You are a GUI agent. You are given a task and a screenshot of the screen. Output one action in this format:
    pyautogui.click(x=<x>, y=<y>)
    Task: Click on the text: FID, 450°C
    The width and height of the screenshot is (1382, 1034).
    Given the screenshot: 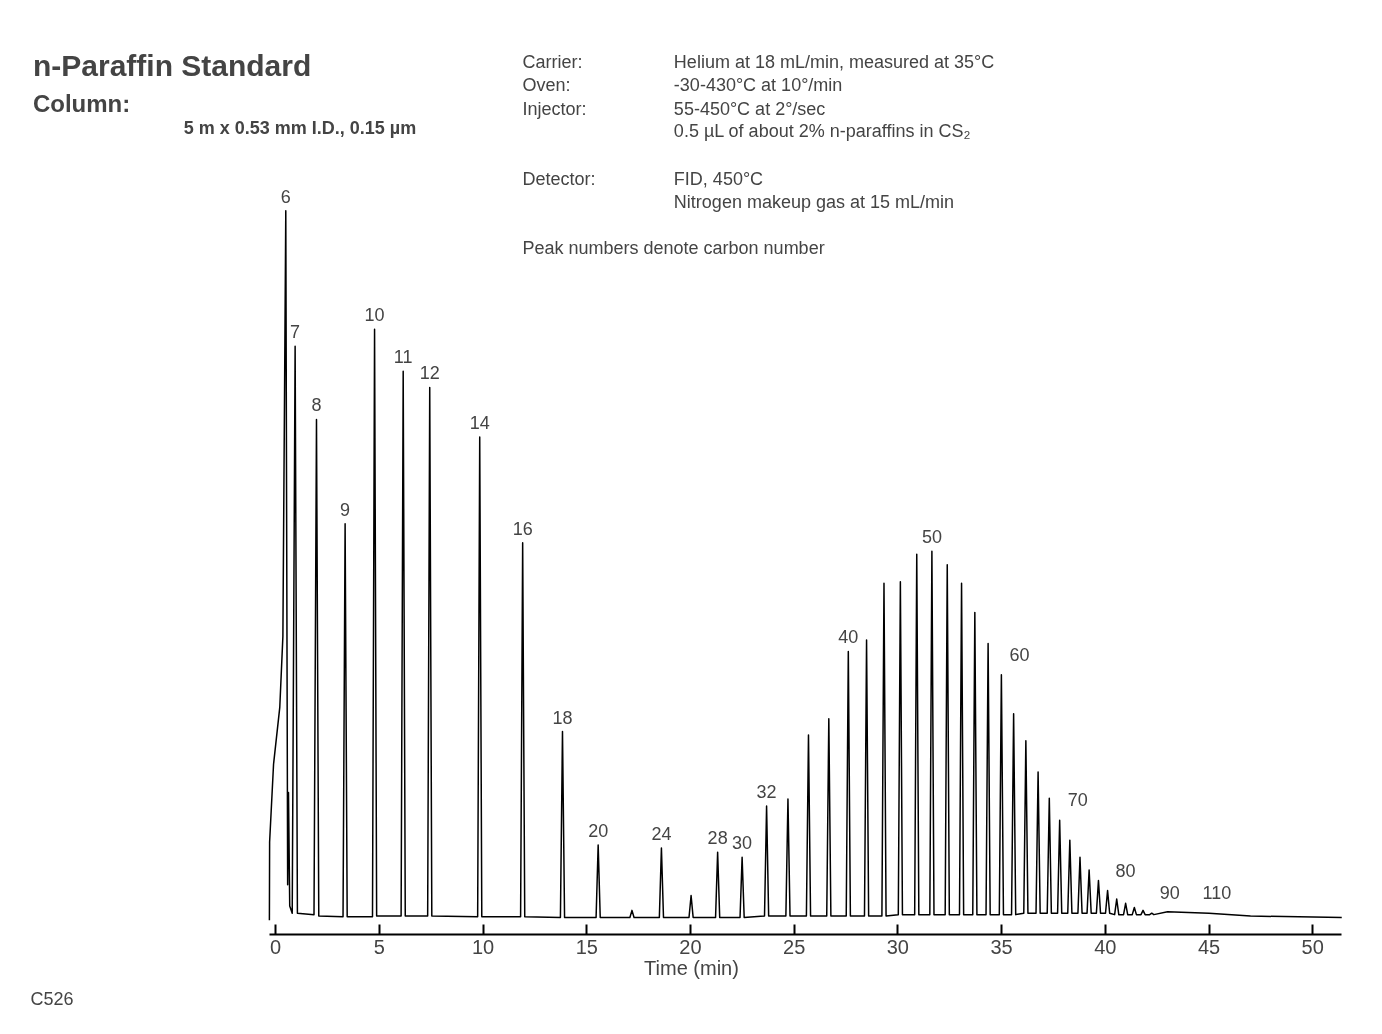 What is the action you would take?
    pyautogui.click(x=718, y=178)
    